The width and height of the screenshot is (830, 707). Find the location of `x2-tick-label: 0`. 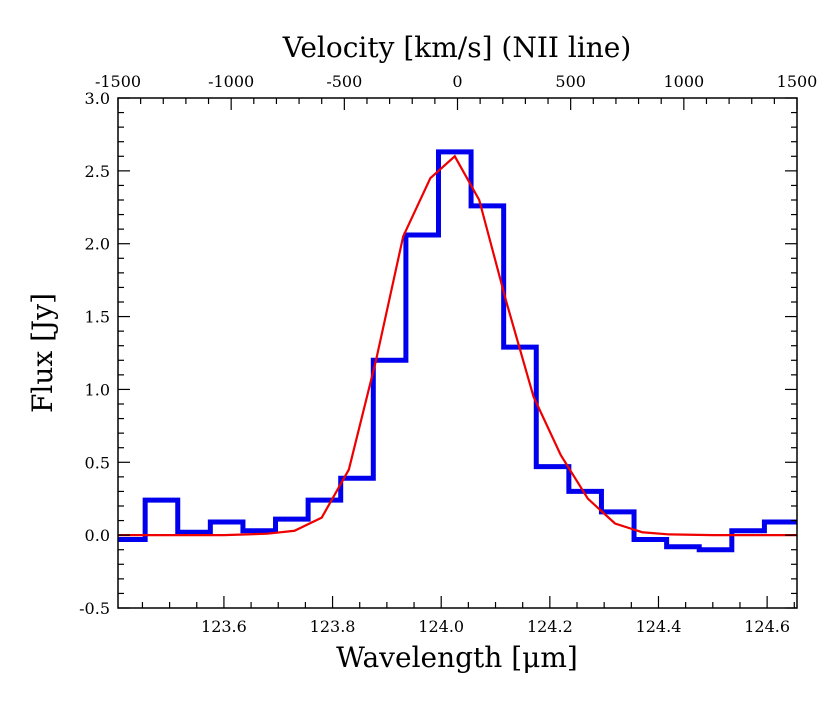

x2-tick-label: 0 is located at coordinates (457, 81).